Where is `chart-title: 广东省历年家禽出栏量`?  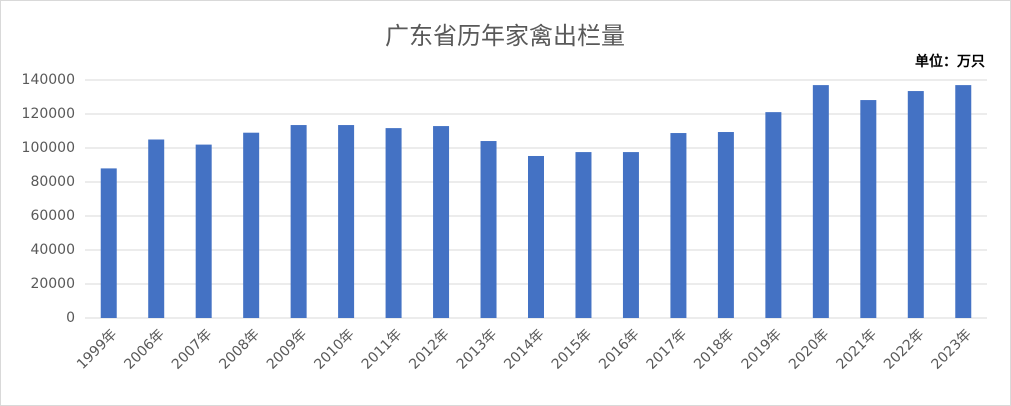
chart-title: 广东省历年家禽出栏量 is located at coordinates (505, 36).